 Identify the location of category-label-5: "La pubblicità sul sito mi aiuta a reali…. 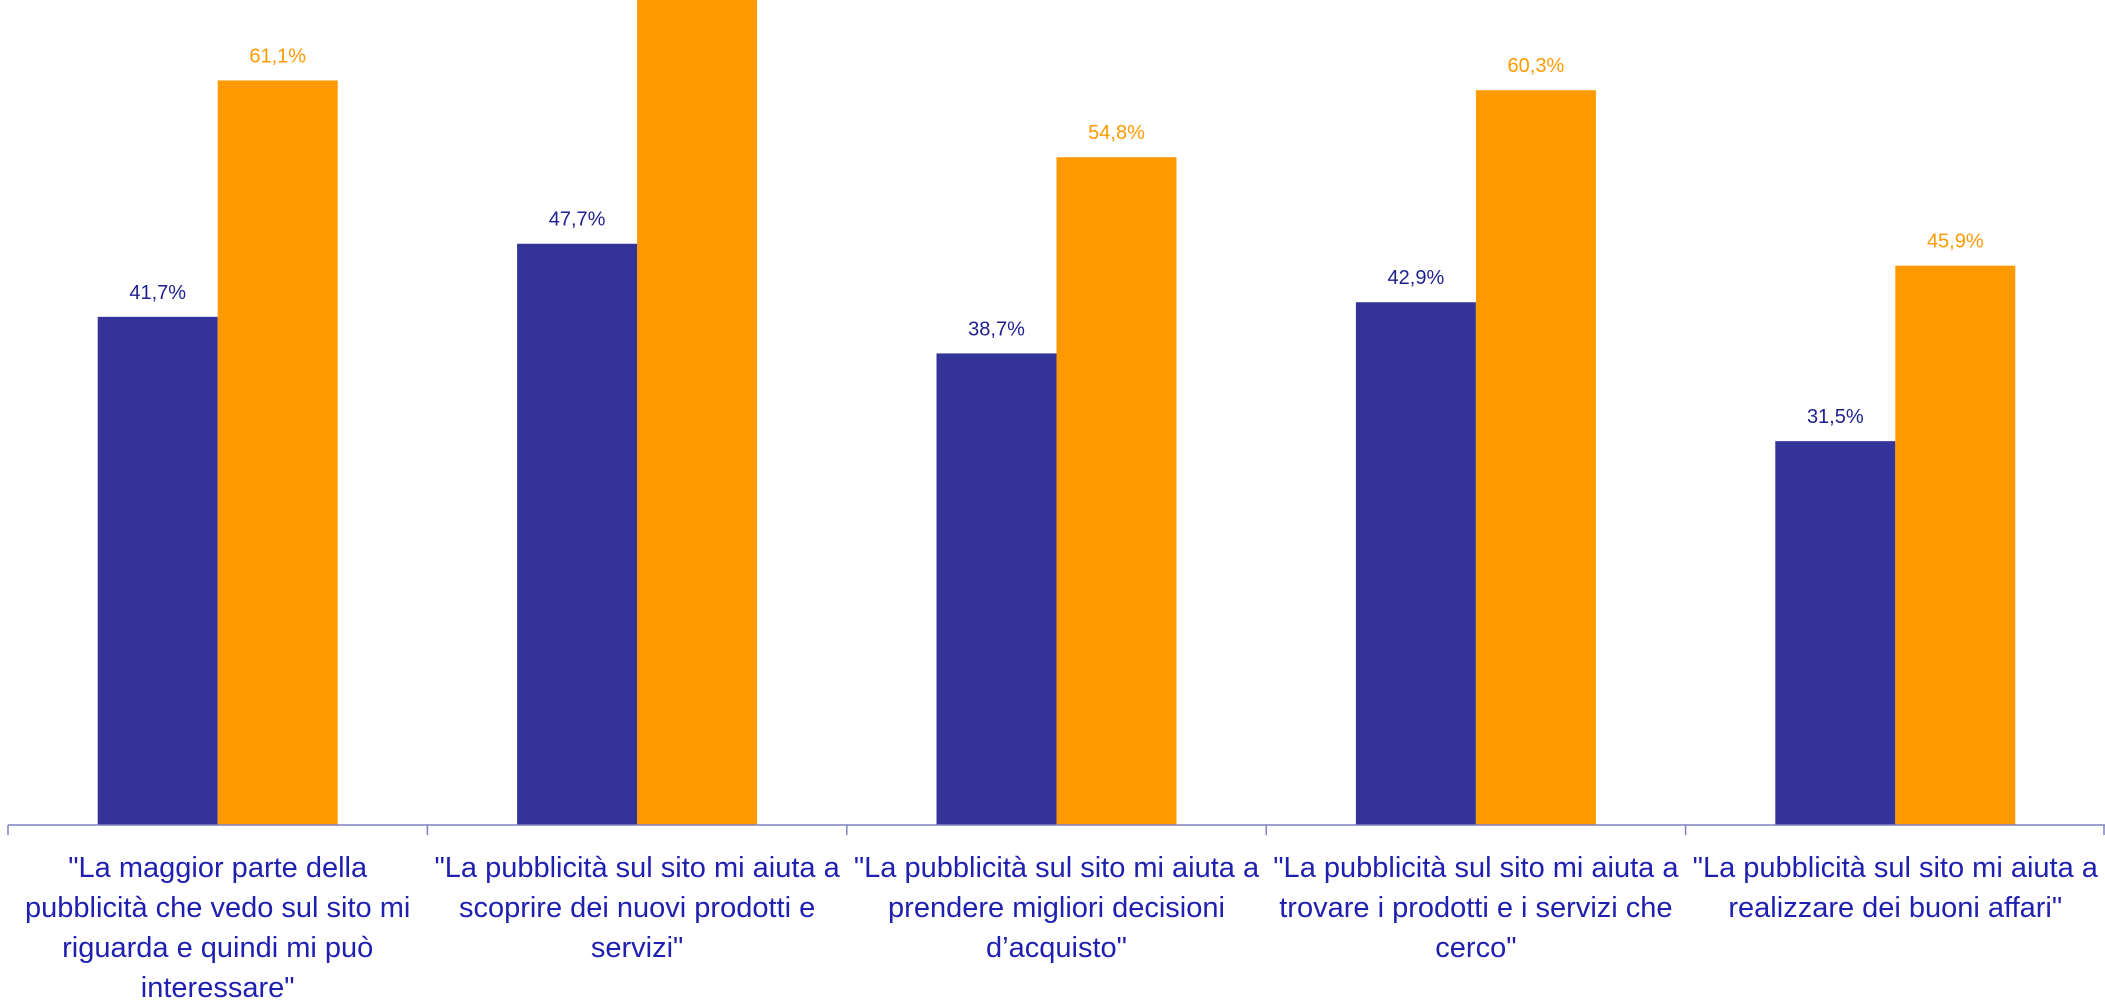
(1895, 888).